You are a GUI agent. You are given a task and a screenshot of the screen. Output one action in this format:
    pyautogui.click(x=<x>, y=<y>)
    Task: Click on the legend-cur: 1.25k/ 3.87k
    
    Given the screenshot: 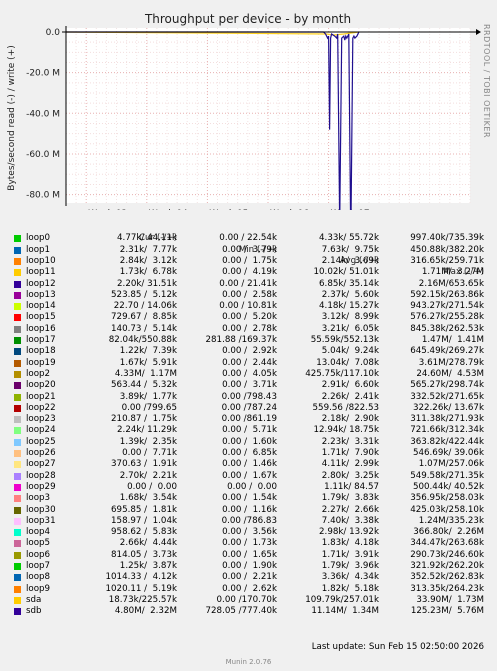 What is the action you would take?
    pyautogui.click(x=148, y=566)
    